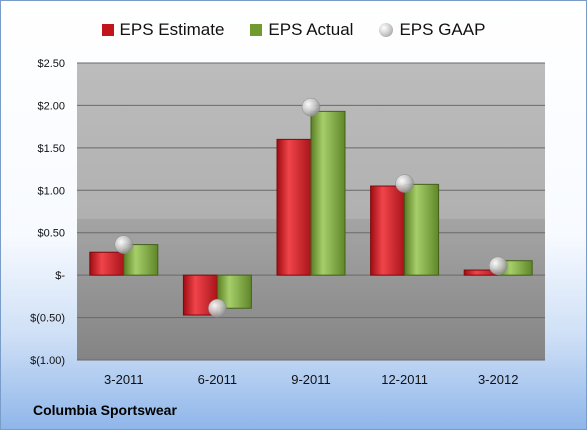 The height and width of the screenshot is (430, 587). I want to click on legend-swatch-eps-estimate, so click(107, 30).